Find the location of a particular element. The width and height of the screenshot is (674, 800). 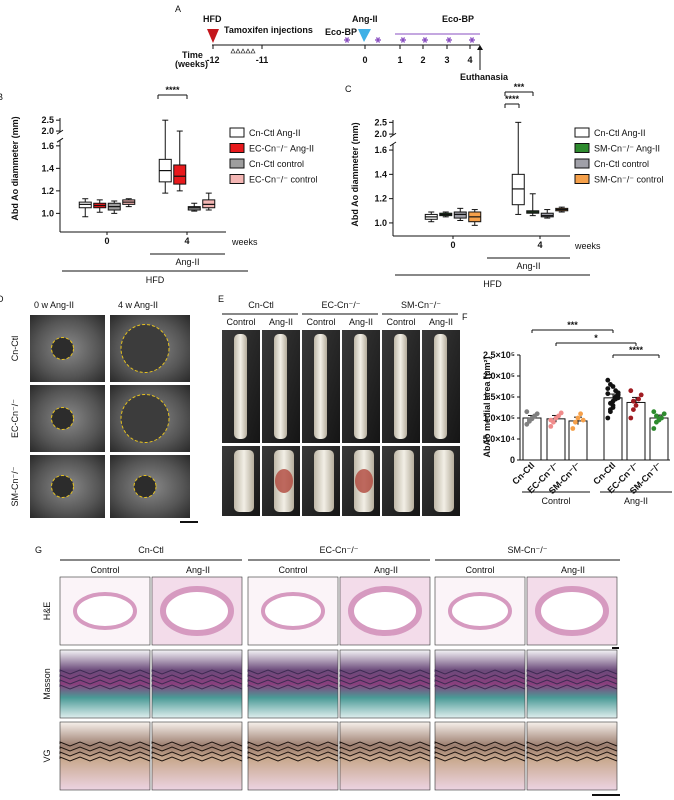

significance: *** is located at coordinates (519, 87).